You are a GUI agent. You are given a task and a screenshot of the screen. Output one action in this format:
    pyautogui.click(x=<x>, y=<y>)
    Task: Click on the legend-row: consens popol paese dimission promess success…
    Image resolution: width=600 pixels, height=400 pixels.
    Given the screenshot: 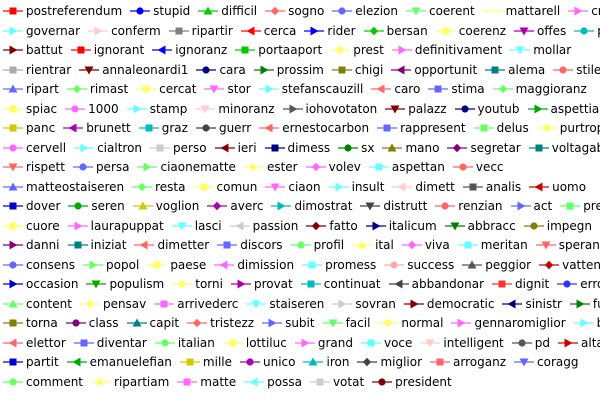 What is the action you would take?
    pyautogui.click(x=301, y=265)
    